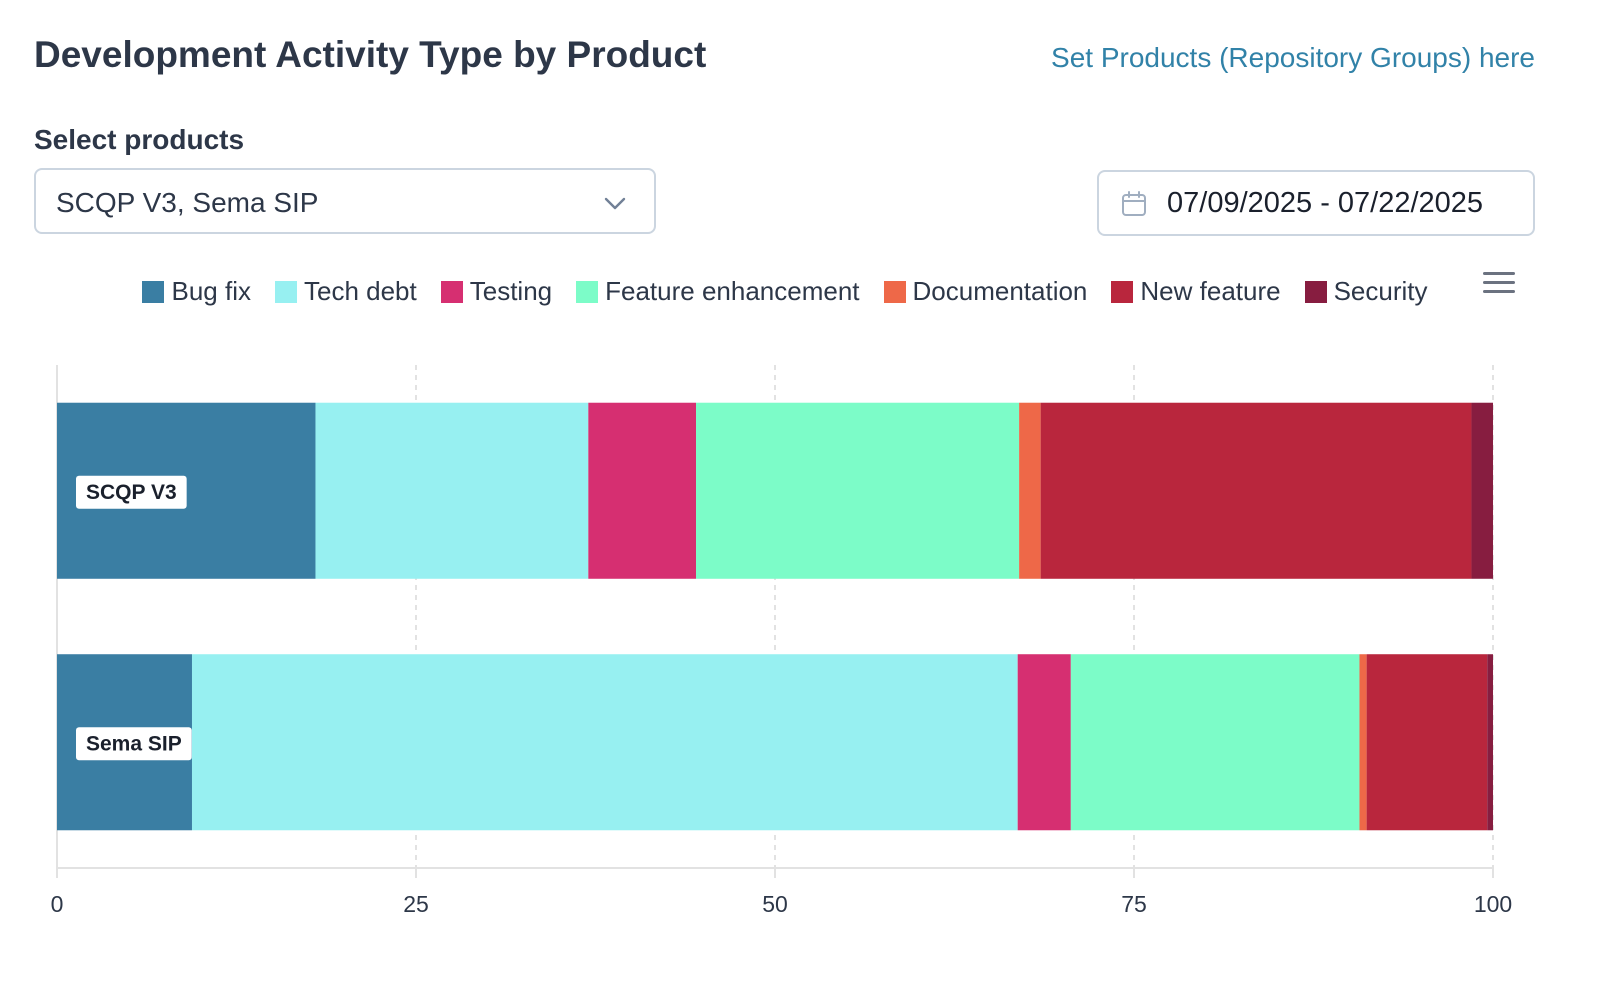 This screenshot has height=1001, width=1603. What do you see at coordinates (139, 139) in the screenshot?
I see `select-products-label: Select products` at bounding box center [139, 139].